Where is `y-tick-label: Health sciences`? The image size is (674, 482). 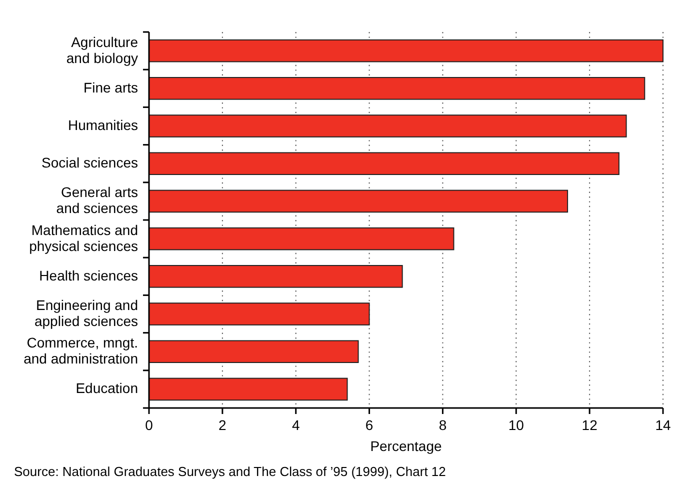
y-tick-label: Health sciences is located at coordinates (88, 275).